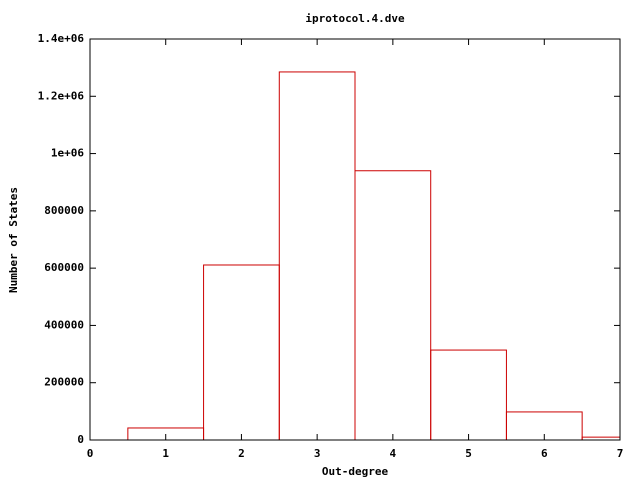 The image size is (640, 480). Describe the element at coordinates (61, 95) in the screenshot. I see `y-tick-label: 1.2e+06` at that location.